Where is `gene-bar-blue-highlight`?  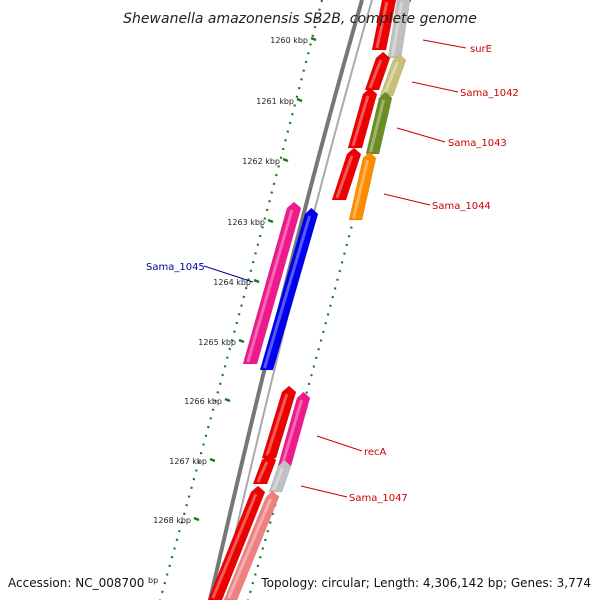 gene-bar-blue-highlight is located at coordinates (287, 292).